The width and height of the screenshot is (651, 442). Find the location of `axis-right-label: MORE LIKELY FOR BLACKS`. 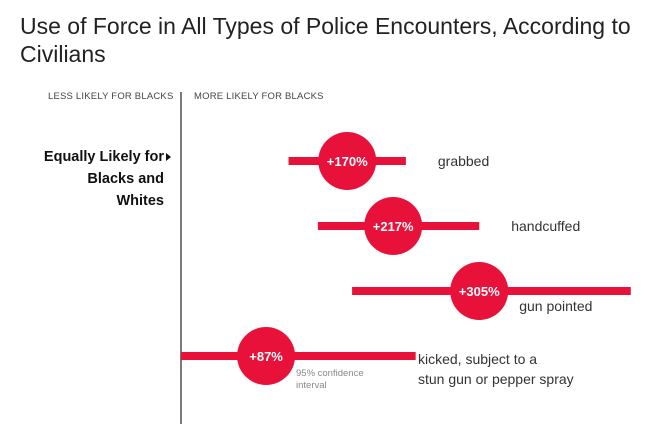

axis-right-label: MORE LIKELY FOR BLACKS is located at coordinates (259, 96).